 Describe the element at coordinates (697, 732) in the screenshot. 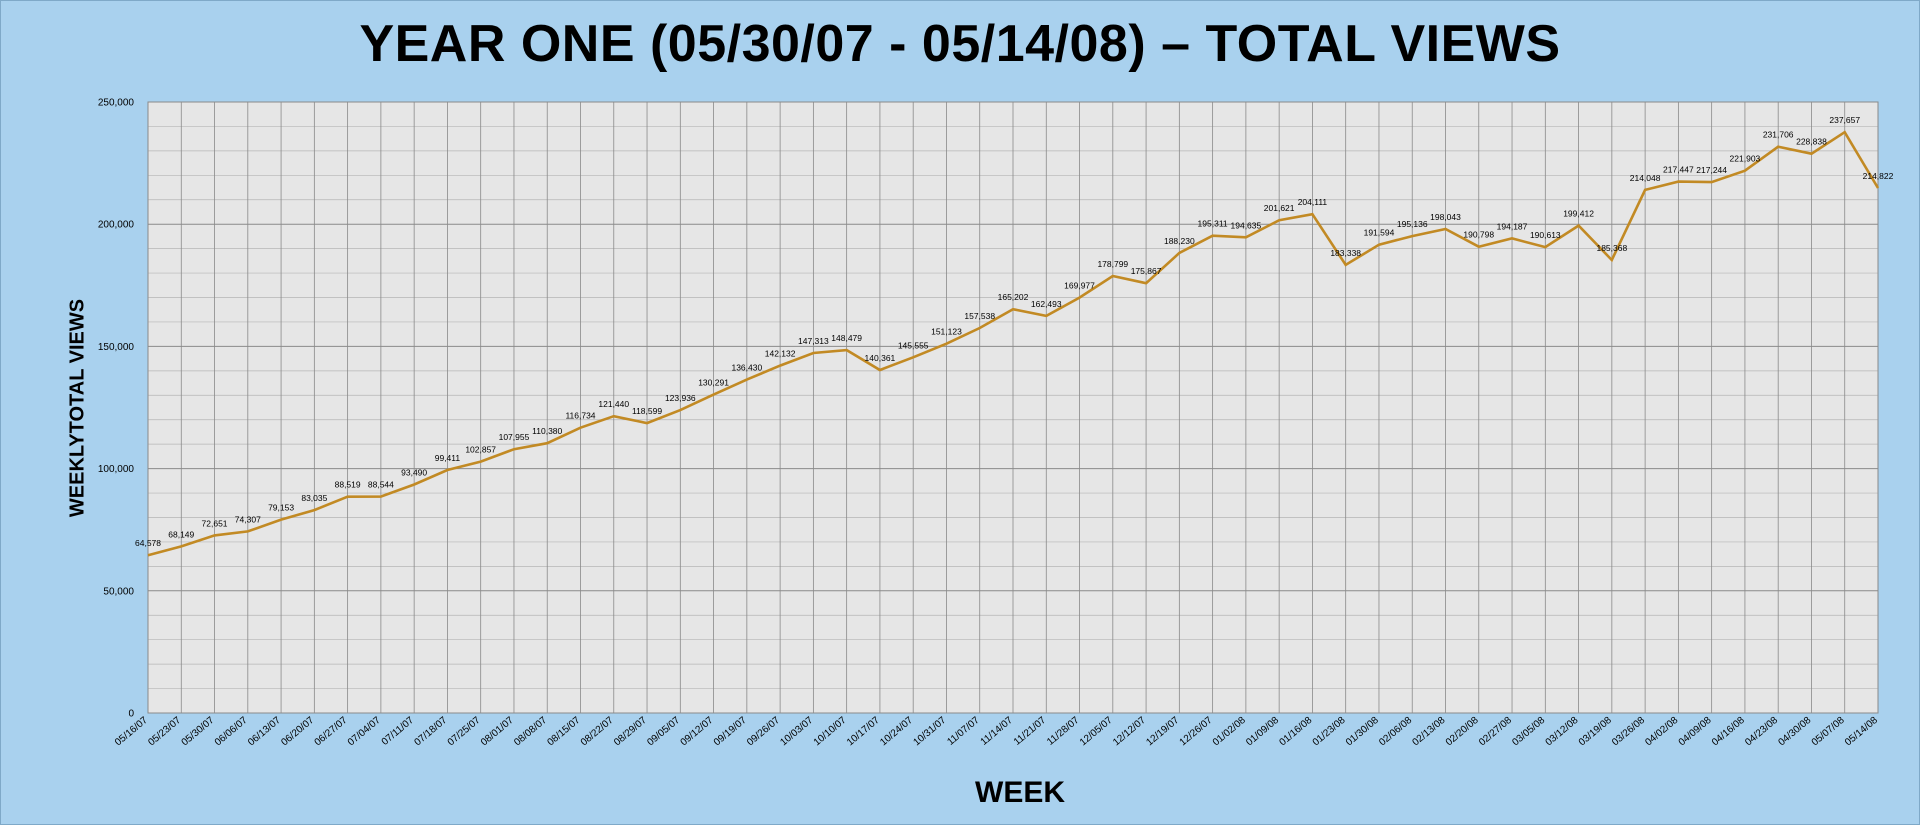

I see `x-tick-label: 09/12/07` at that location.